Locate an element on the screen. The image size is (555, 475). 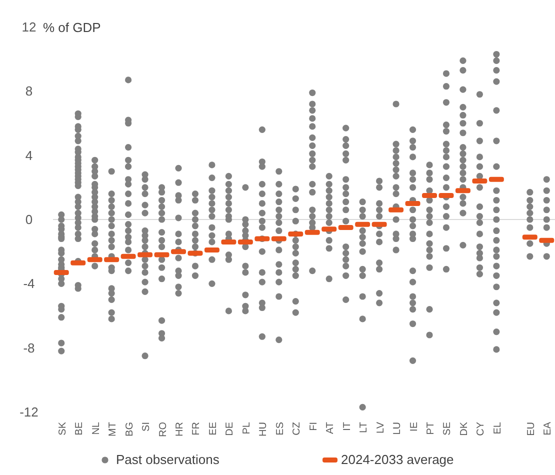
x-tick-label: NL is located at coordinates (96, 428).